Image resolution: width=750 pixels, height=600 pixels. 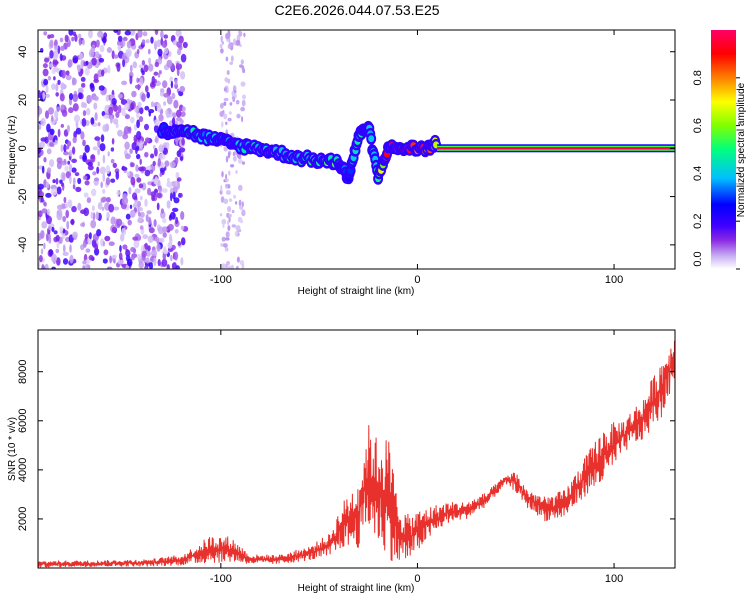 What do you see at coordinates (698, 173) in the screenshot?
I see `colorbar-tick-label: 0.4` at bounding box center [698, 173].